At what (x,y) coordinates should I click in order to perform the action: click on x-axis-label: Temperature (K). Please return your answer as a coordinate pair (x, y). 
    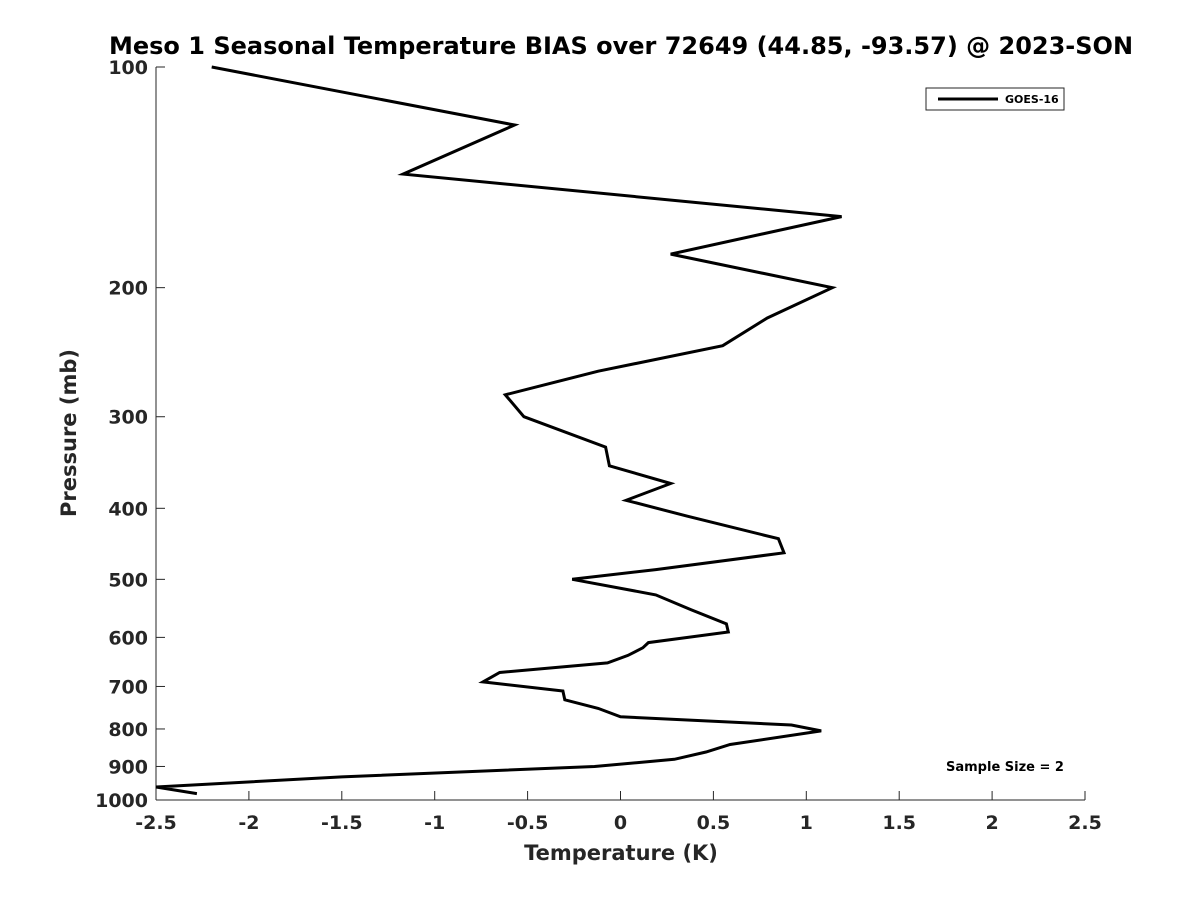
    Looking at the image, I should click on (621, 853).